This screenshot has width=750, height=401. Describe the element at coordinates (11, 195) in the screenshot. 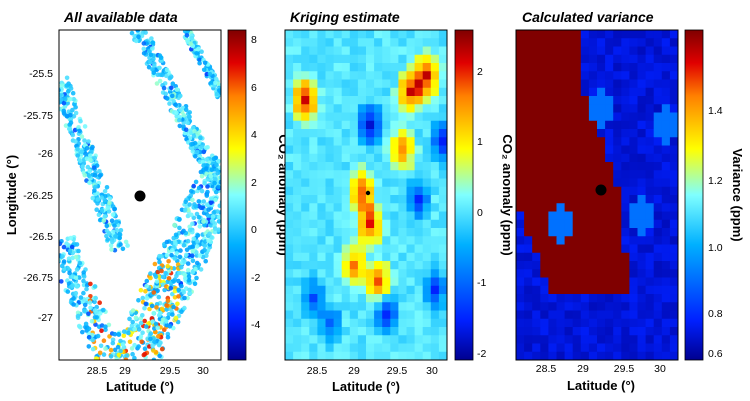

I see `y-axis-label: Longitude (°)` at that location.